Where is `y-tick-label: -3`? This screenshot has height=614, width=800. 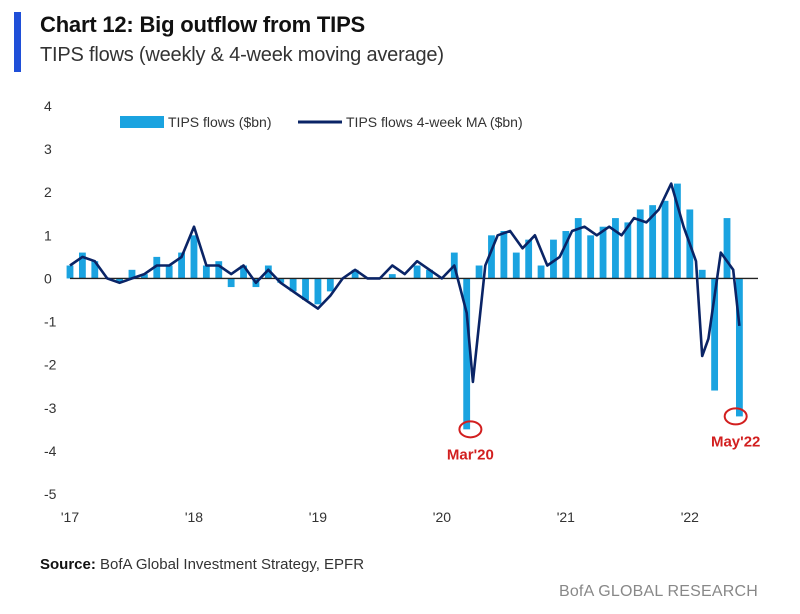 y-tick-label: -3 is located at coordinates (50, 408).